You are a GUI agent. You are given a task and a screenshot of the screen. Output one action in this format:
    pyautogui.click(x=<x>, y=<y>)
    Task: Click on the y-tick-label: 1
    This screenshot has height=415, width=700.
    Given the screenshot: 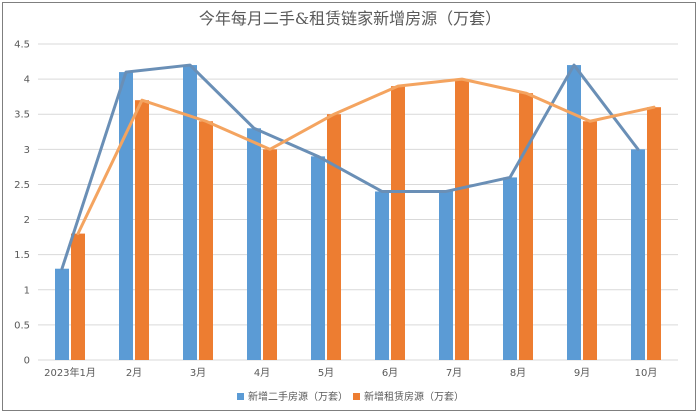 What is the action you would take?
    pyautogui.click(x=27, y=290)
    